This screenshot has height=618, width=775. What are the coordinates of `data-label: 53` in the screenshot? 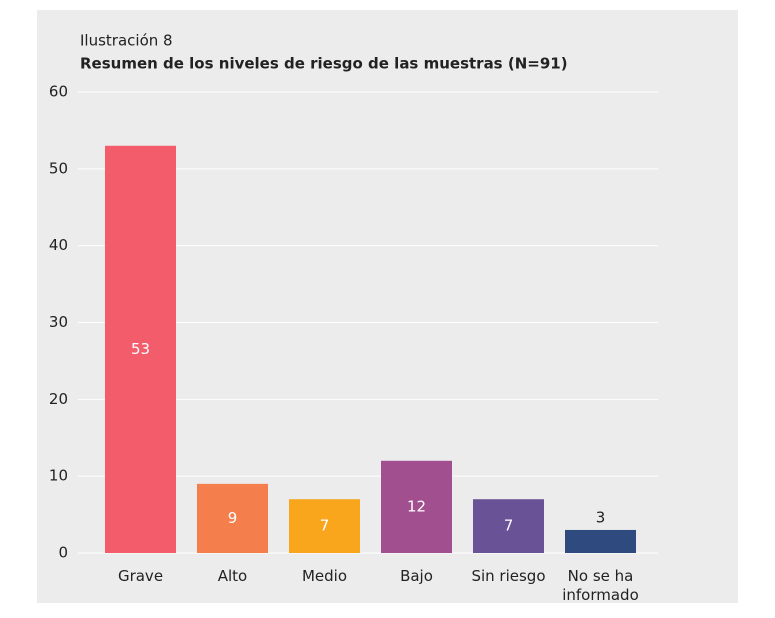 It's located at (140, 349).